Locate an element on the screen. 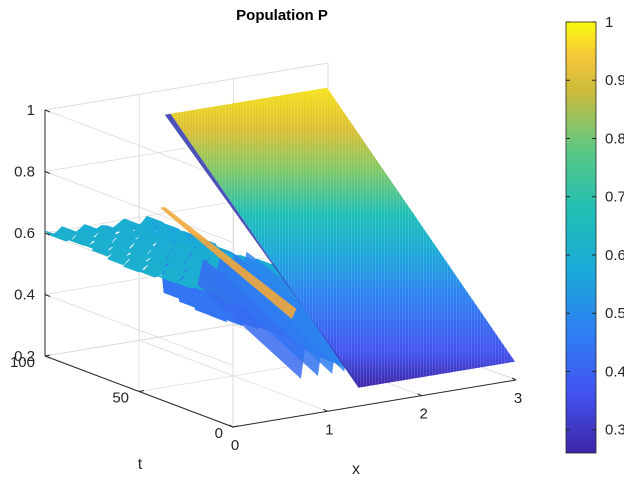 The height and width of the screenshot is (482, 624). t-tick-label: 100 is located at coordinates (22, 362).